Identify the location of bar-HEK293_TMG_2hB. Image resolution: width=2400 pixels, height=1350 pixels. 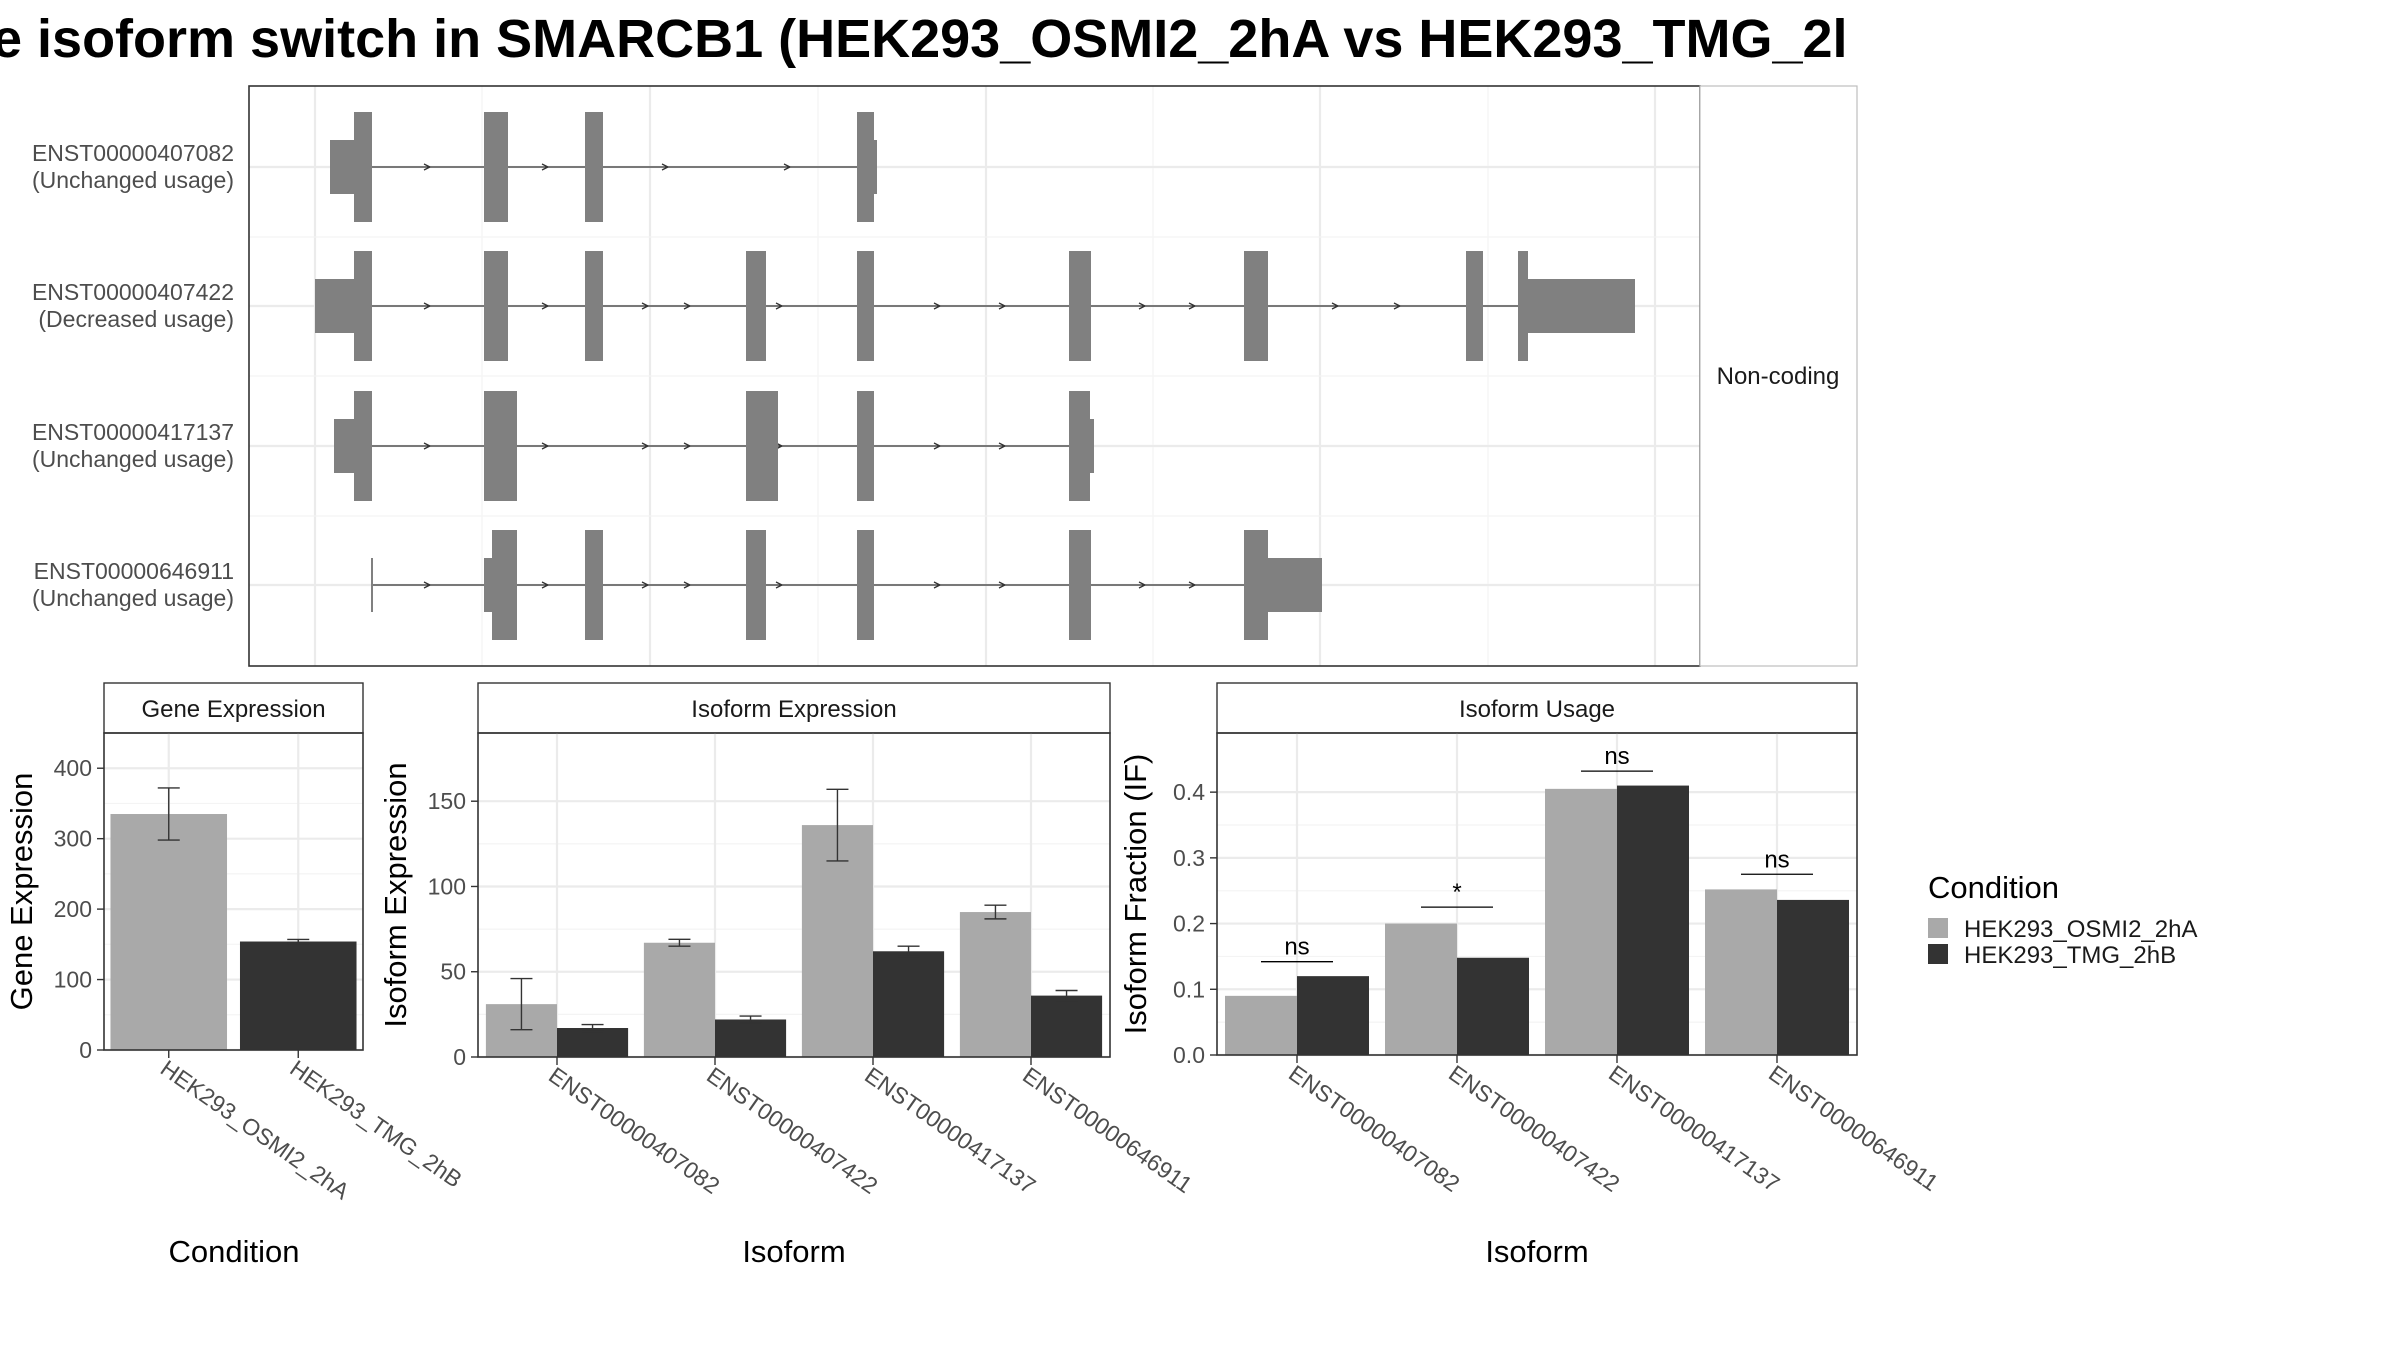
(298, 995).